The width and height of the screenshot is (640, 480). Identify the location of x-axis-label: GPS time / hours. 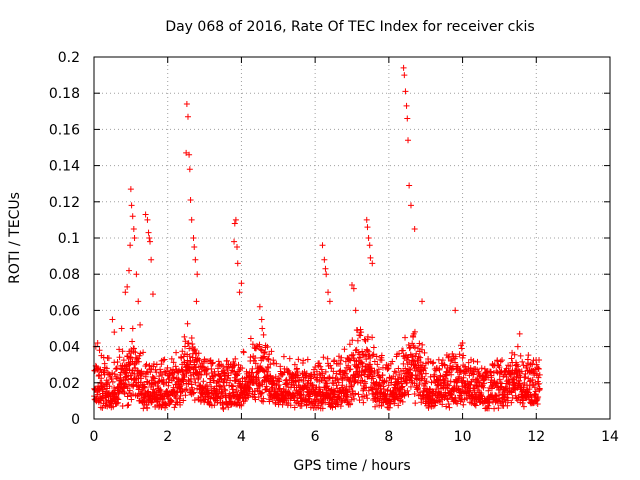
(351, 466).